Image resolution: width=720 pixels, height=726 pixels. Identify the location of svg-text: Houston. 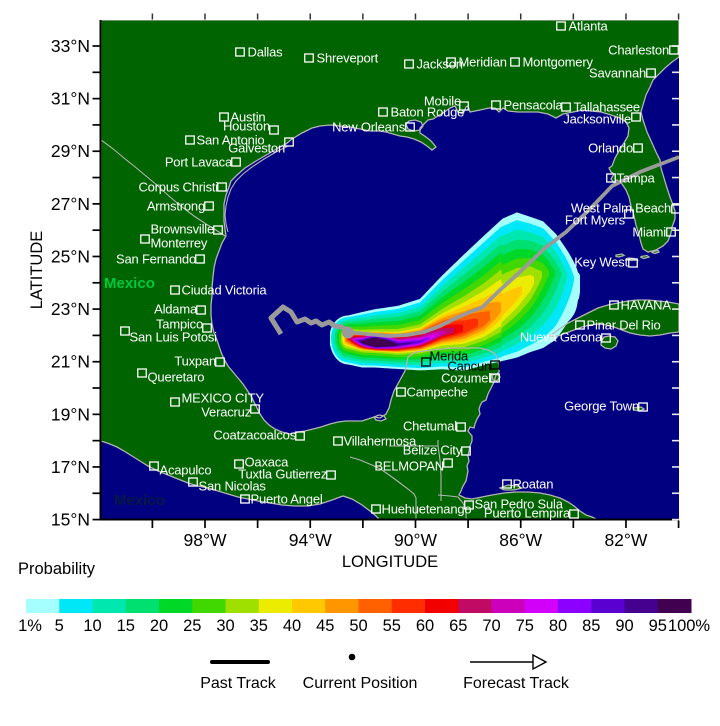
(246, 126).